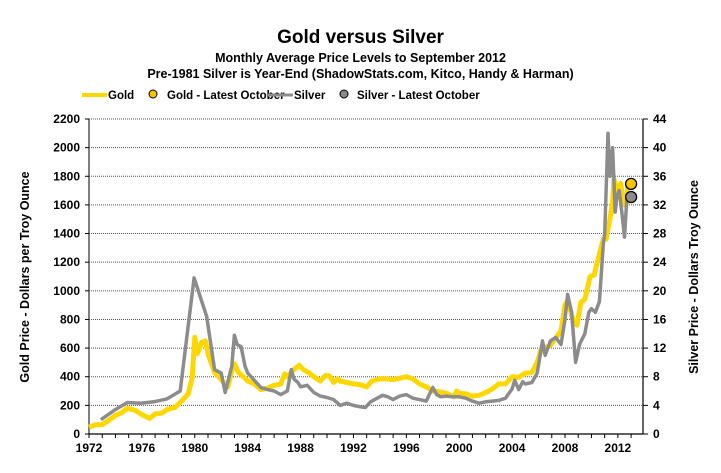 Image resolution: width=721 pixels, height=473 pixels. I want to click on x-tick-label: 1996, so click(406, 448).